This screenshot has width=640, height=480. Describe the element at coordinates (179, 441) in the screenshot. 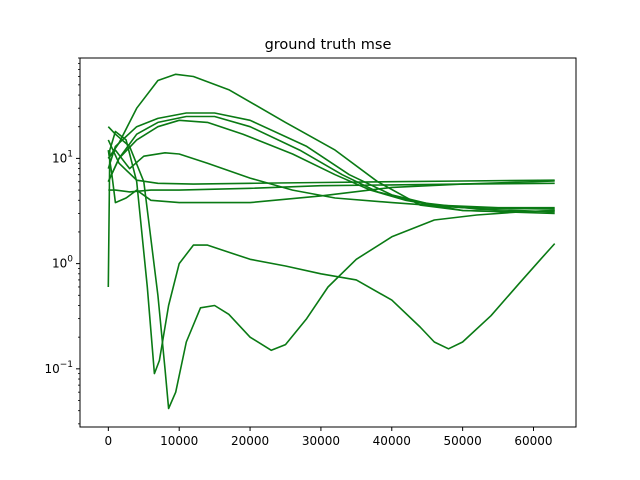

I see `x-tick-label: 10000` at that location.